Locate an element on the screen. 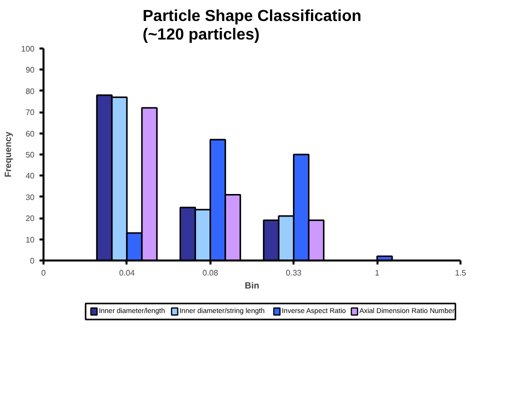 This screenshot has height=414, width=523. x-tick-label: 0.08 is located at coordinates (210, 273).